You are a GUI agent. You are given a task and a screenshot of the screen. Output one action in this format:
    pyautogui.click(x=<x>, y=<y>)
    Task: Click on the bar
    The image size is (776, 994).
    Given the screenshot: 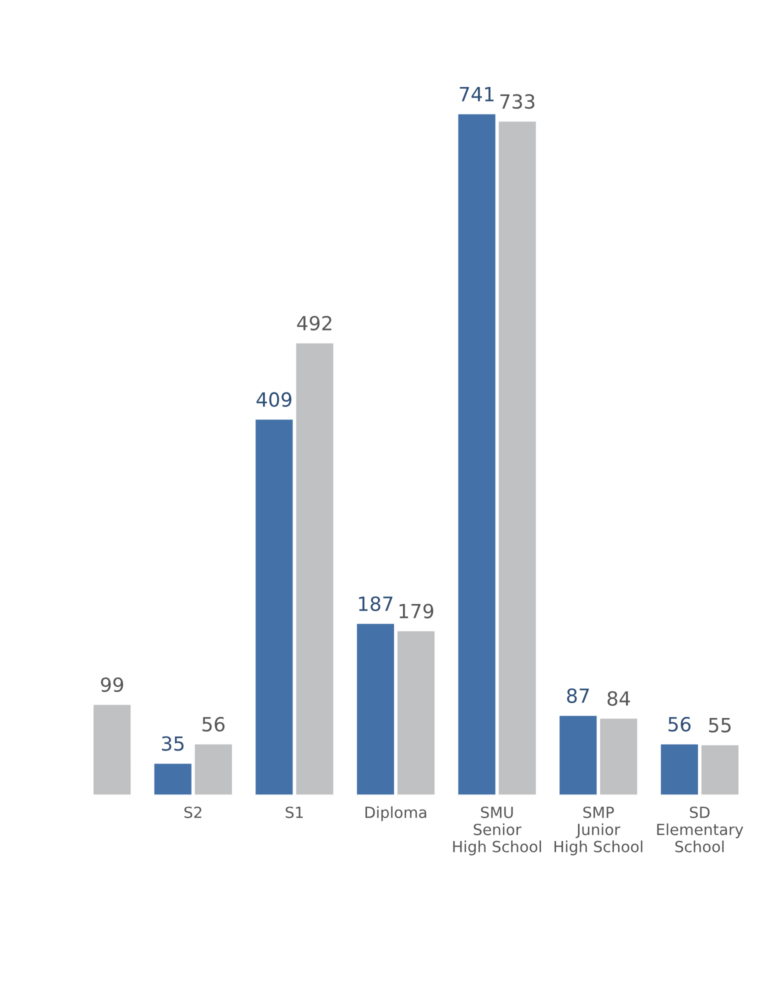 What is the action you would take?
    pyautogui.click(x=112, y=749)
    